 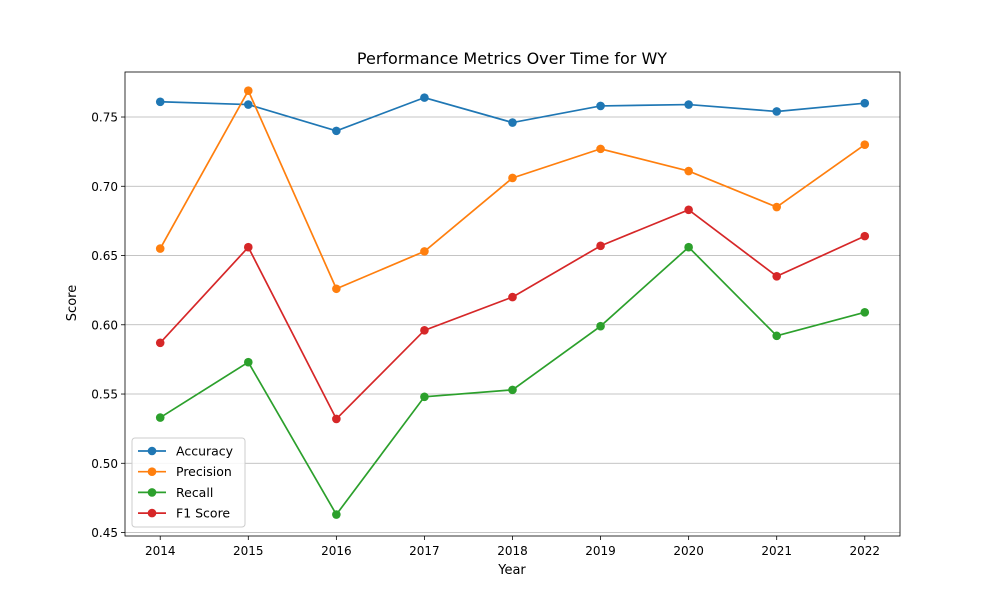 What do you see at coordinates (72, 303) in the screenshot?
I see `y-axis-label: Score` at bounding box center [72, 303].